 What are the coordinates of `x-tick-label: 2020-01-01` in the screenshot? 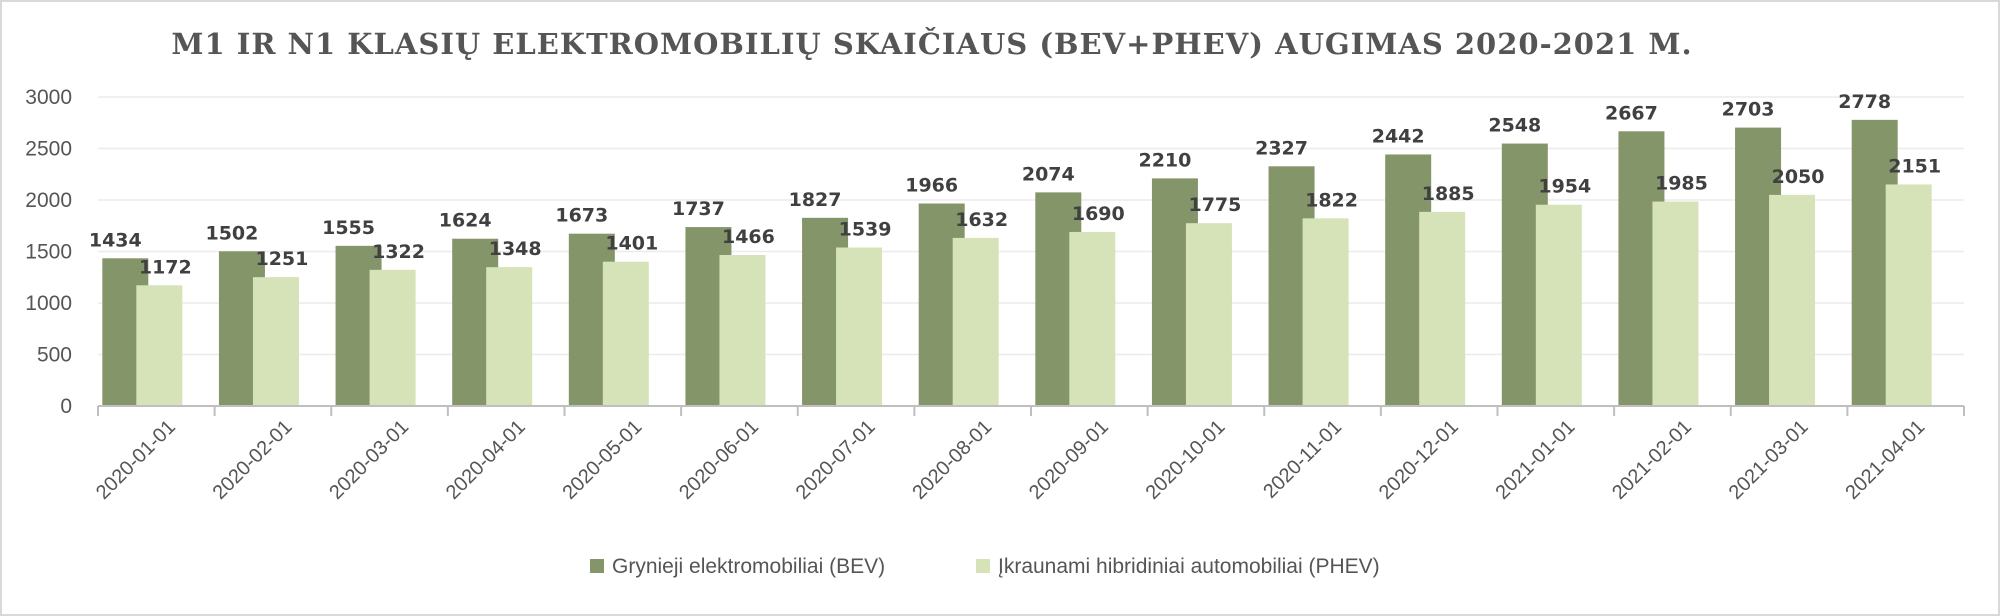 It's located at (136, 460).